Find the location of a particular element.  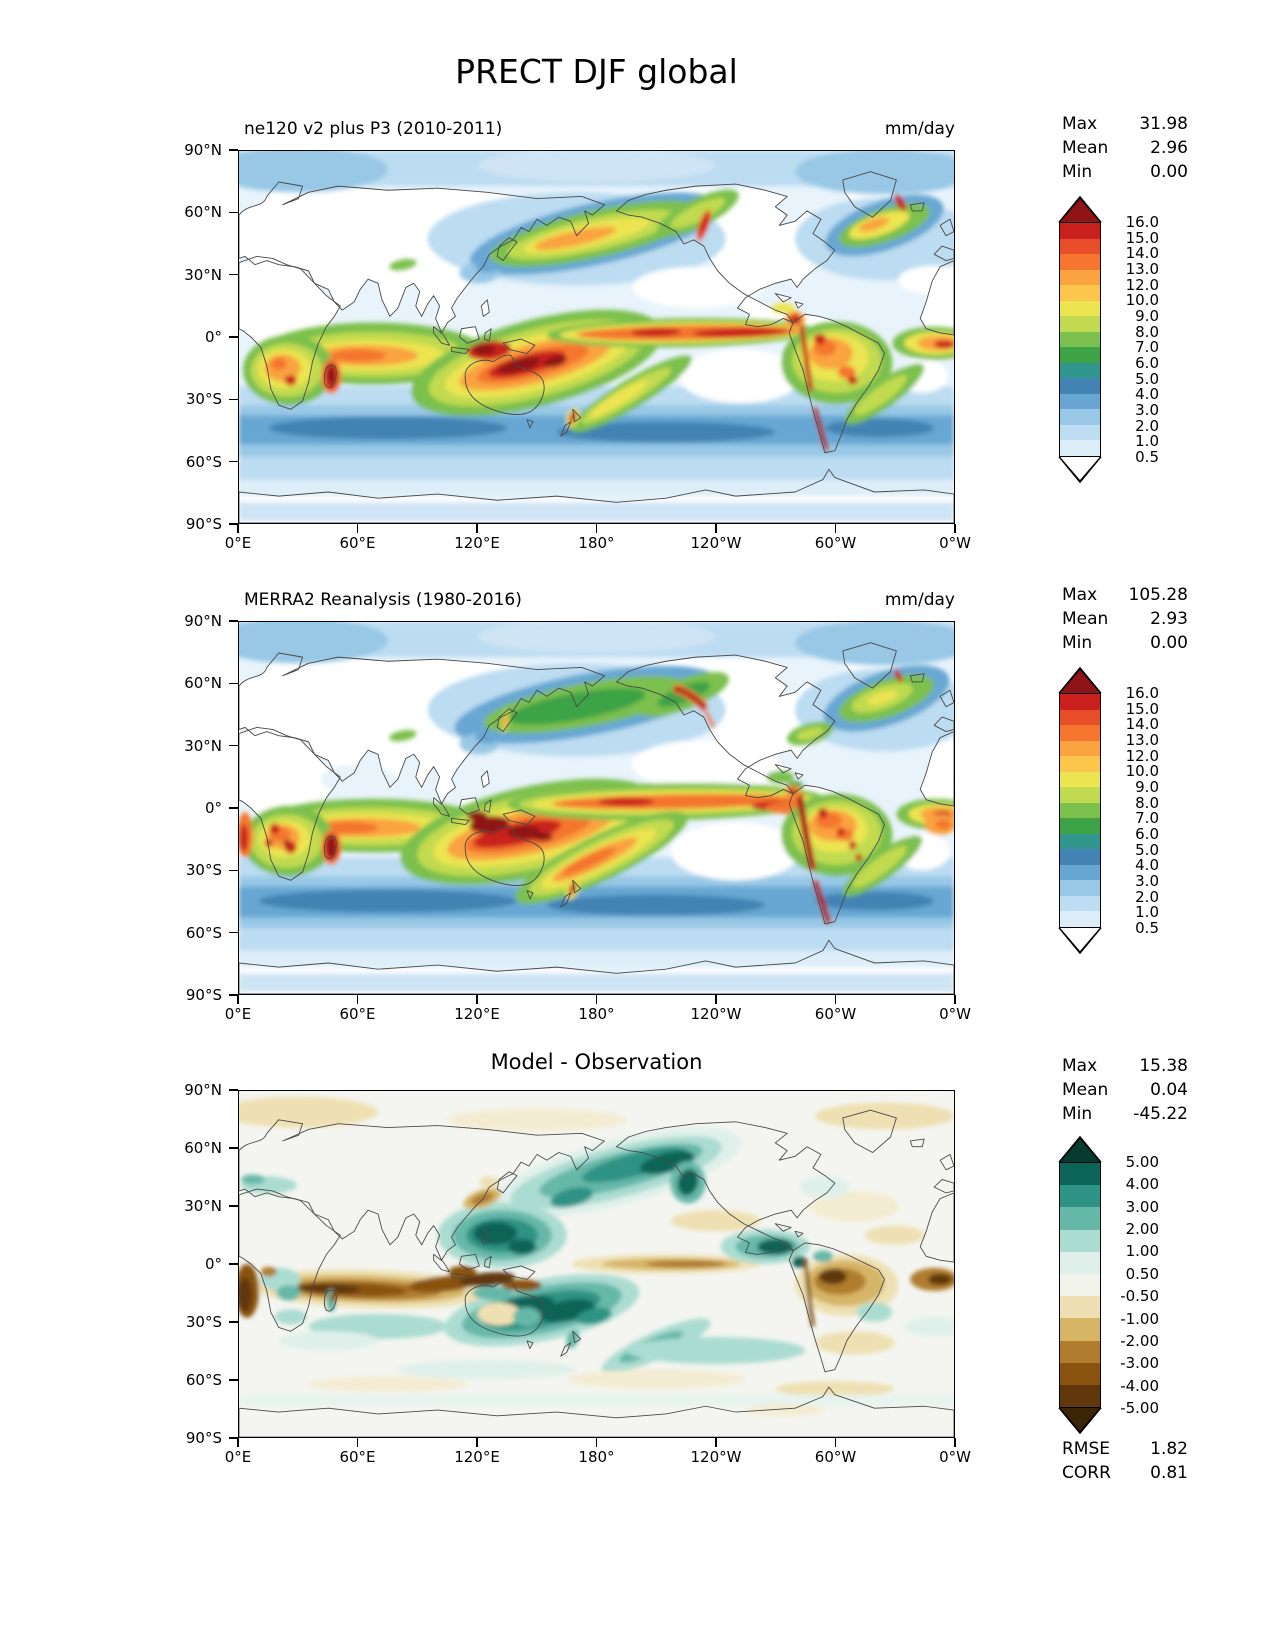

y-tick-label: 90°S is located at coordinates (203, 524).